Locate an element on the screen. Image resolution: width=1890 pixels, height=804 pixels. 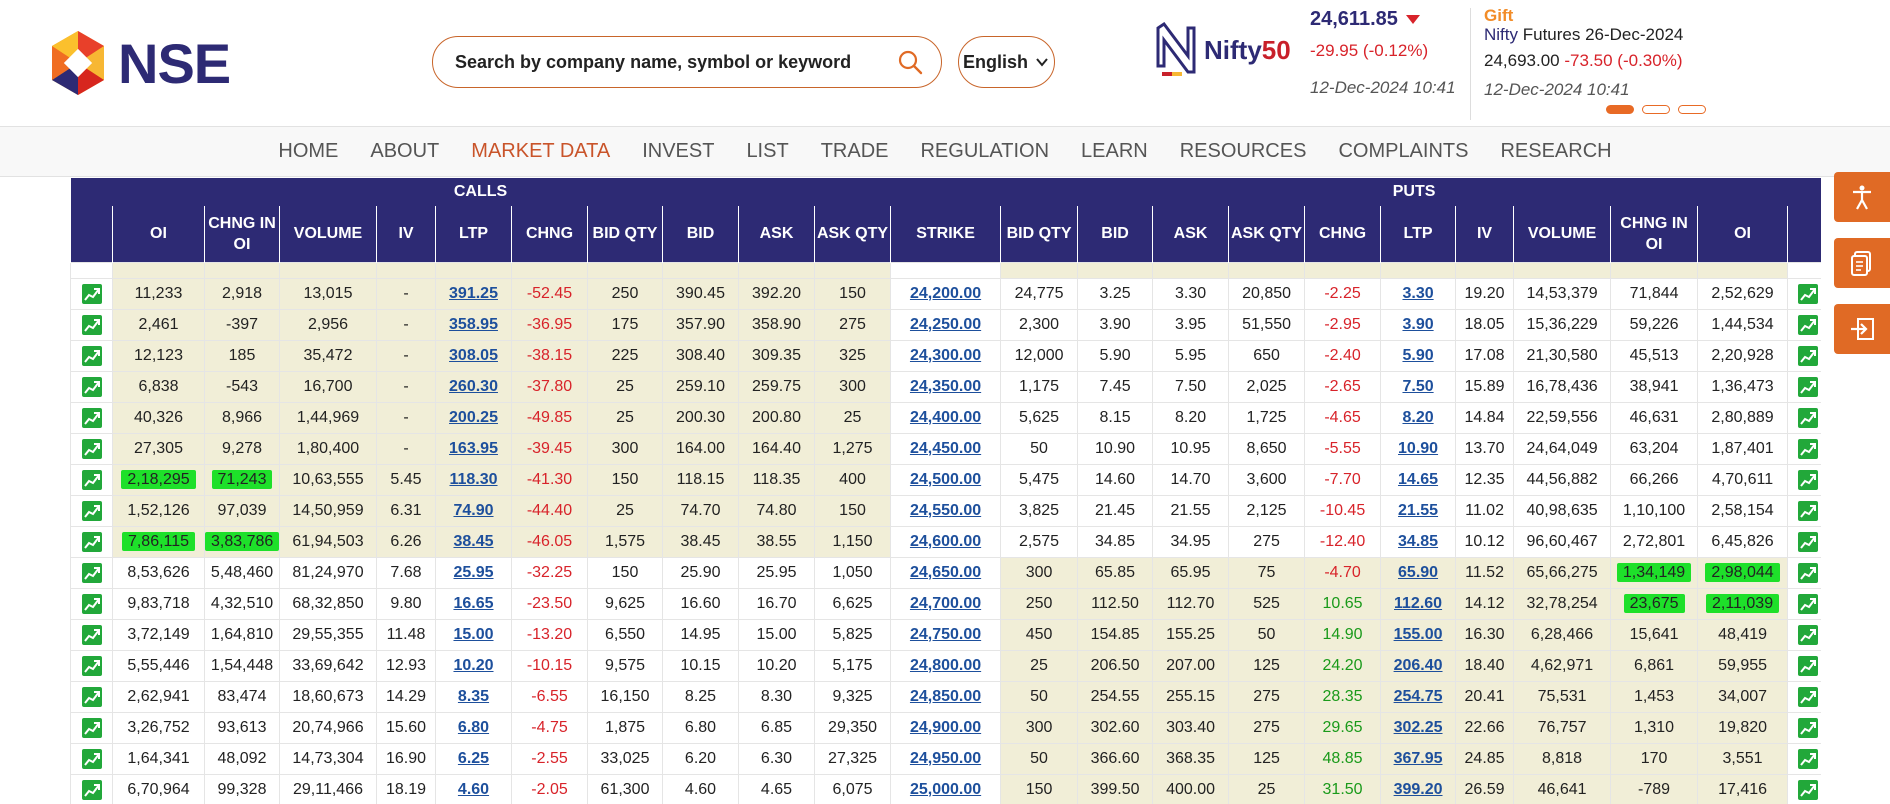
call-ltp: 4.60 is located at coordinates (473, 789).